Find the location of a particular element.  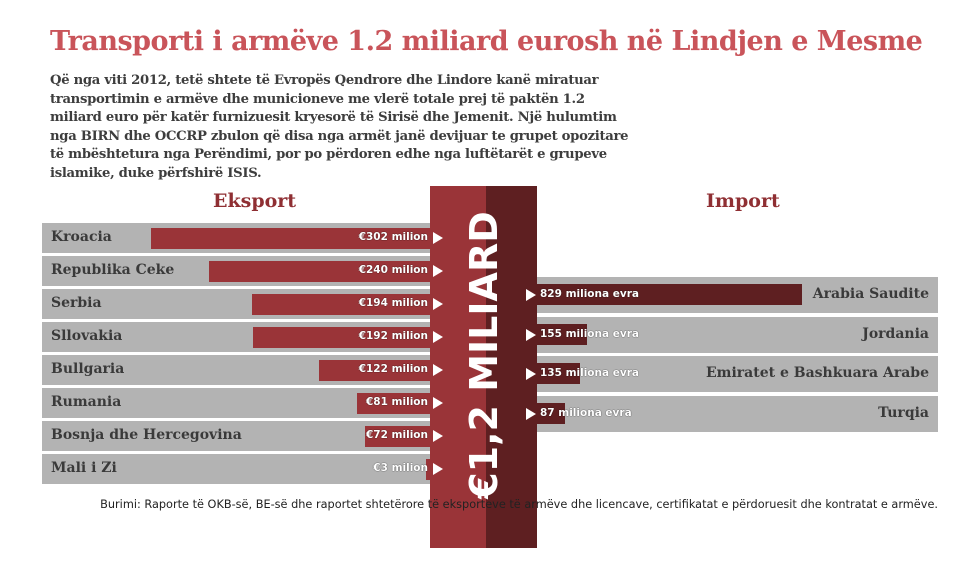

export-country-label: Republika Ceke is located at coordinates (113, 270).